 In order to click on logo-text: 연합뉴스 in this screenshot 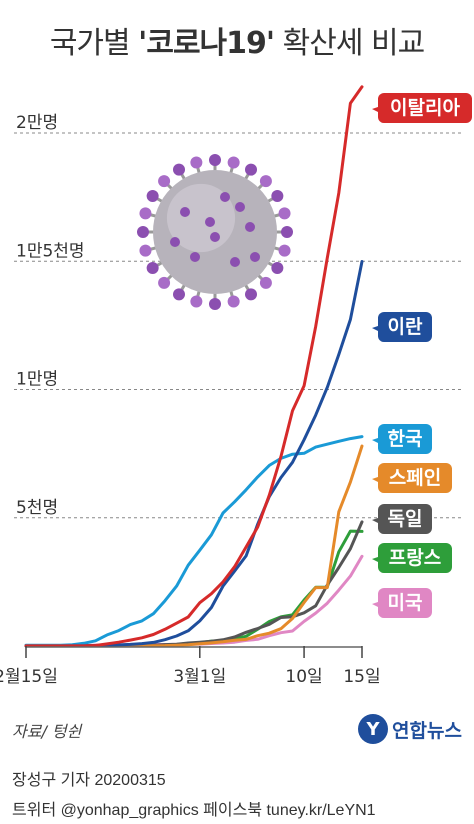, I will do `click(427, 730)`.